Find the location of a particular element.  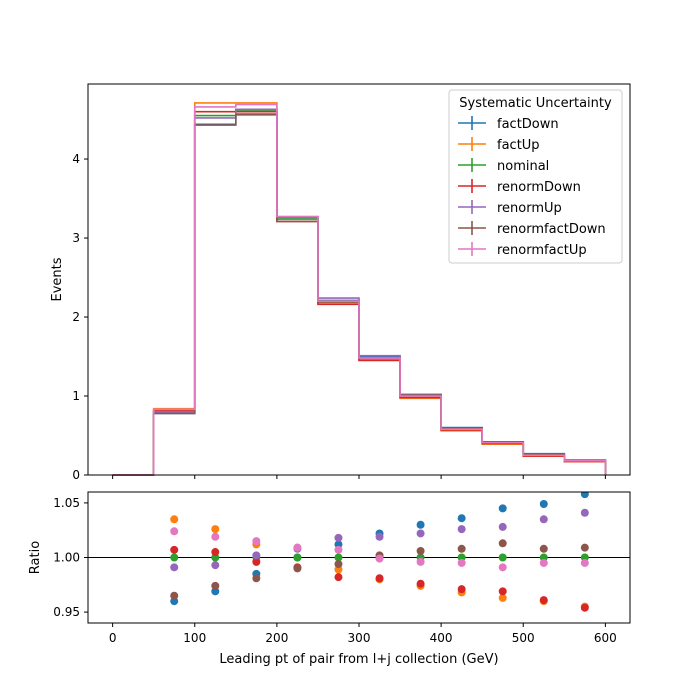

legend-entry-renormDown: renormDown is located at coordinates (519, 187).